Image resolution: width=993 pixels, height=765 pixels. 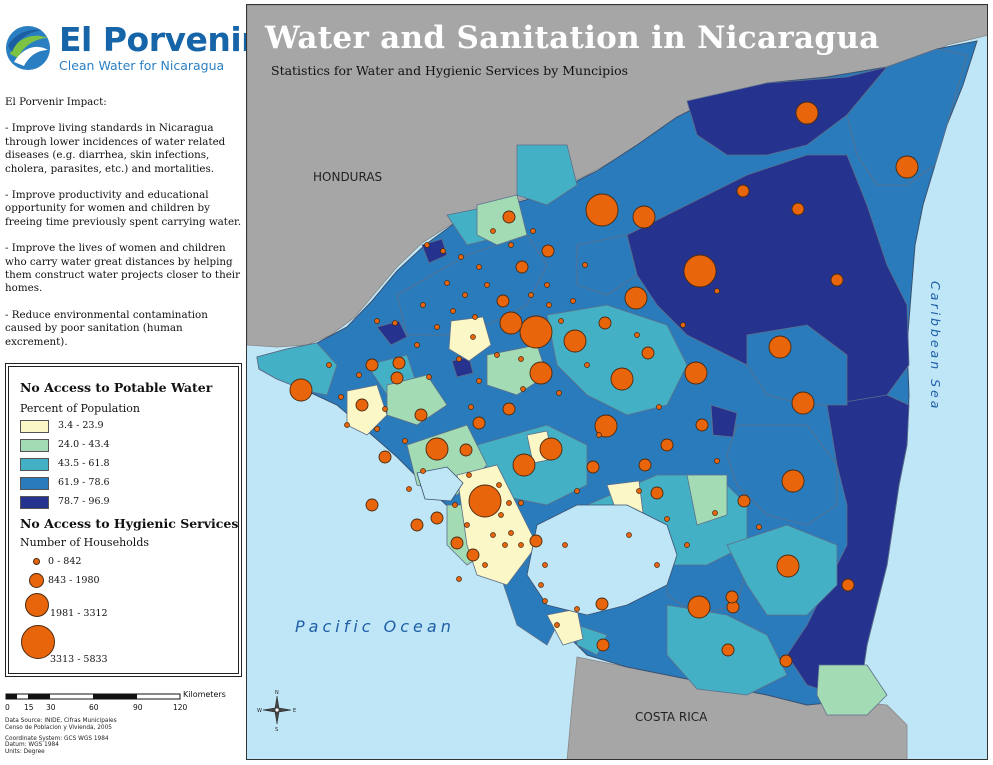 What do you see at coordinates (204, 694) in the screenshot?
I see `scale-unit: Kilometers` at bounding box center [204, 694].